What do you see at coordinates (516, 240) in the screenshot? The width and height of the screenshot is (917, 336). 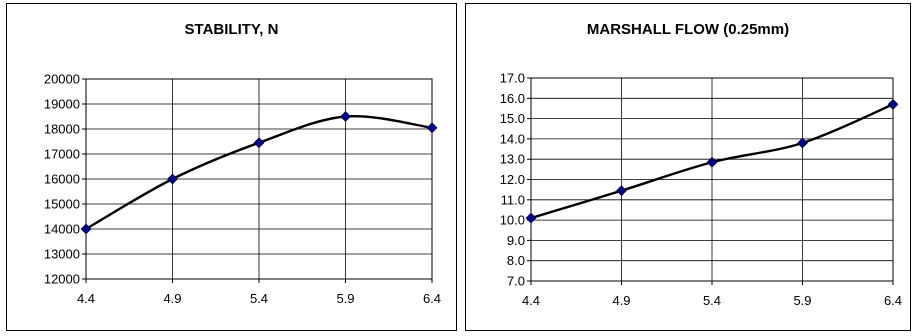 I see `y-tick-label: 9.0` at bounding box center [516, 240].